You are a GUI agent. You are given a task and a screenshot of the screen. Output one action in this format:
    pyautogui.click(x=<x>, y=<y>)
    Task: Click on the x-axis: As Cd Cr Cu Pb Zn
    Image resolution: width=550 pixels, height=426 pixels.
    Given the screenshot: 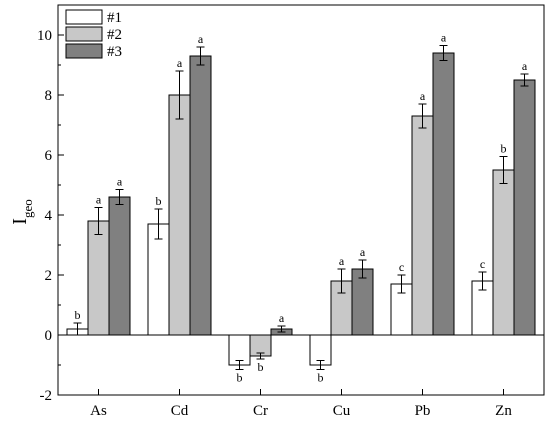 What is the action you would take?
    pyautogui.click(x=301, y=404)
    